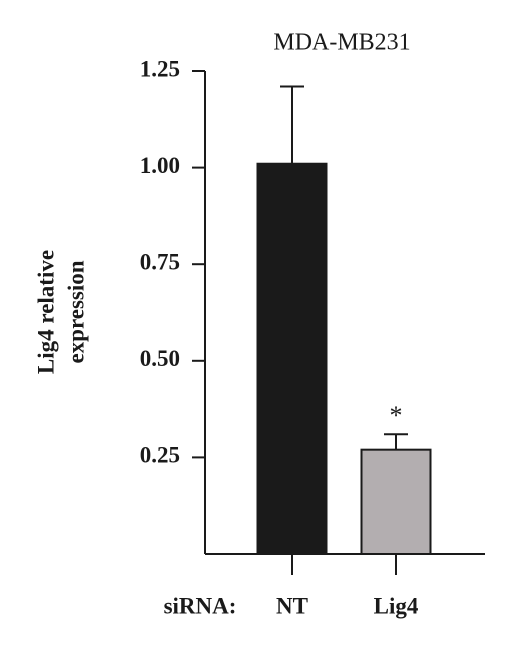  Describe the element at coordinates (160, 165) in the screenshot. I see `y-tick-label: 1.00` at that location.